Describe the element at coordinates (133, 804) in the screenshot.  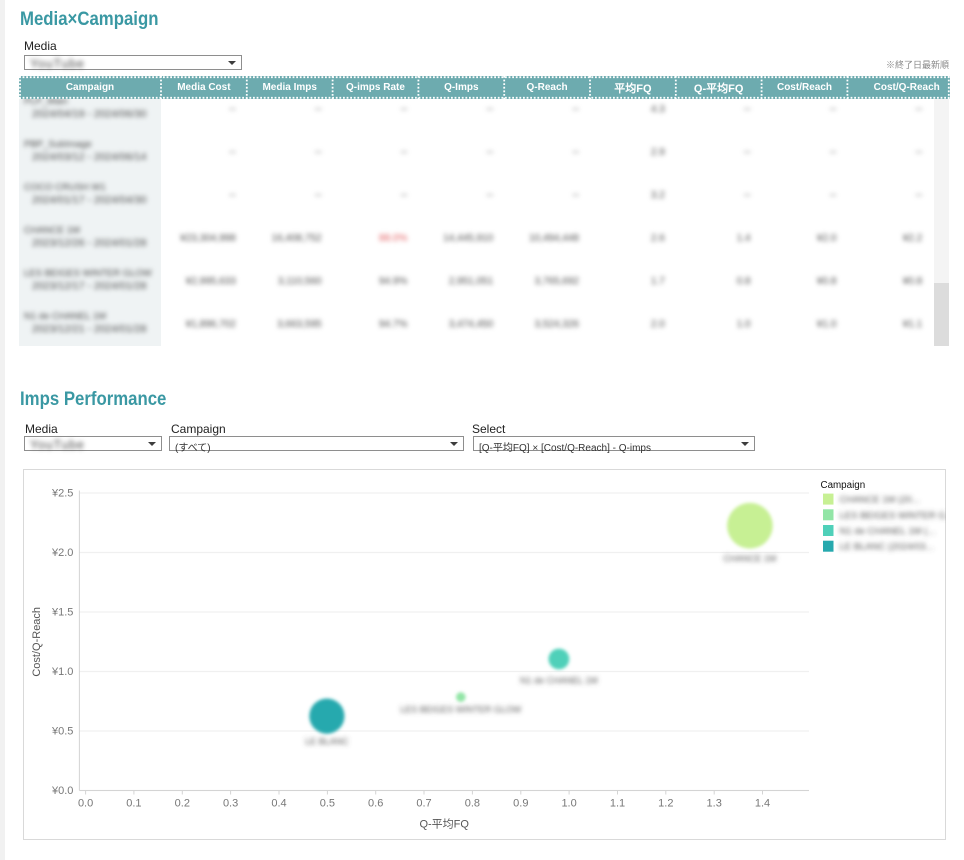
I see `svg-text: 0.1` at that location.